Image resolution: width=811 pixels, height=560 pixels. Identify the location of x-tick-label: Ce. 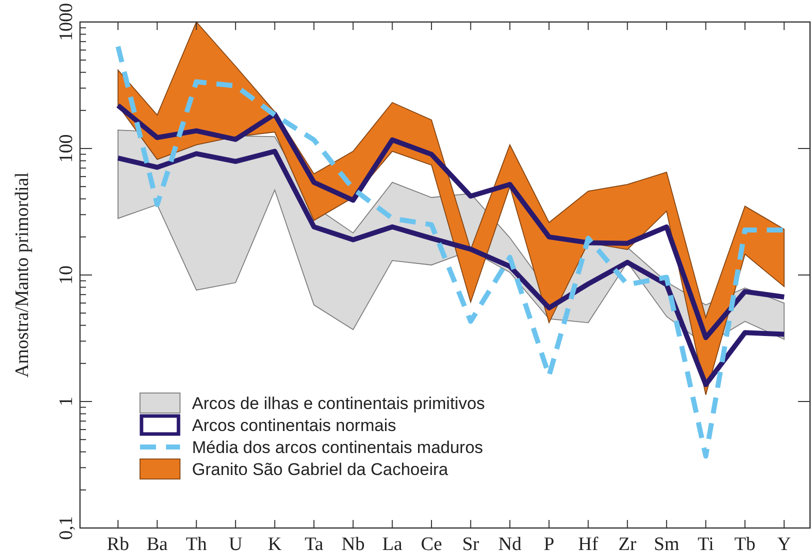
(431, 544).